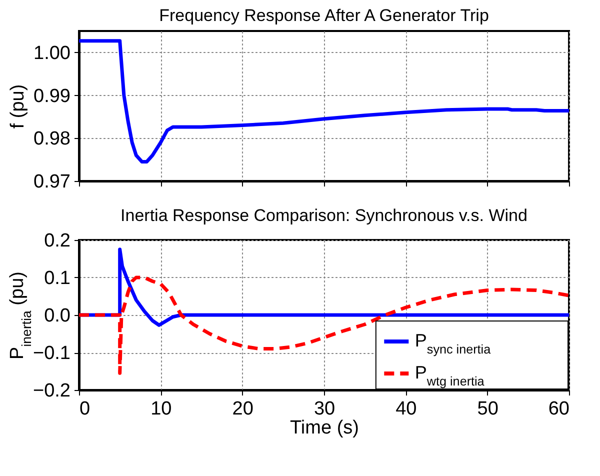  What do you see at coordinates (324, 428) in the screenshot?
I see `x-axis-title: Time (s)` at bounding box center [324, 428].